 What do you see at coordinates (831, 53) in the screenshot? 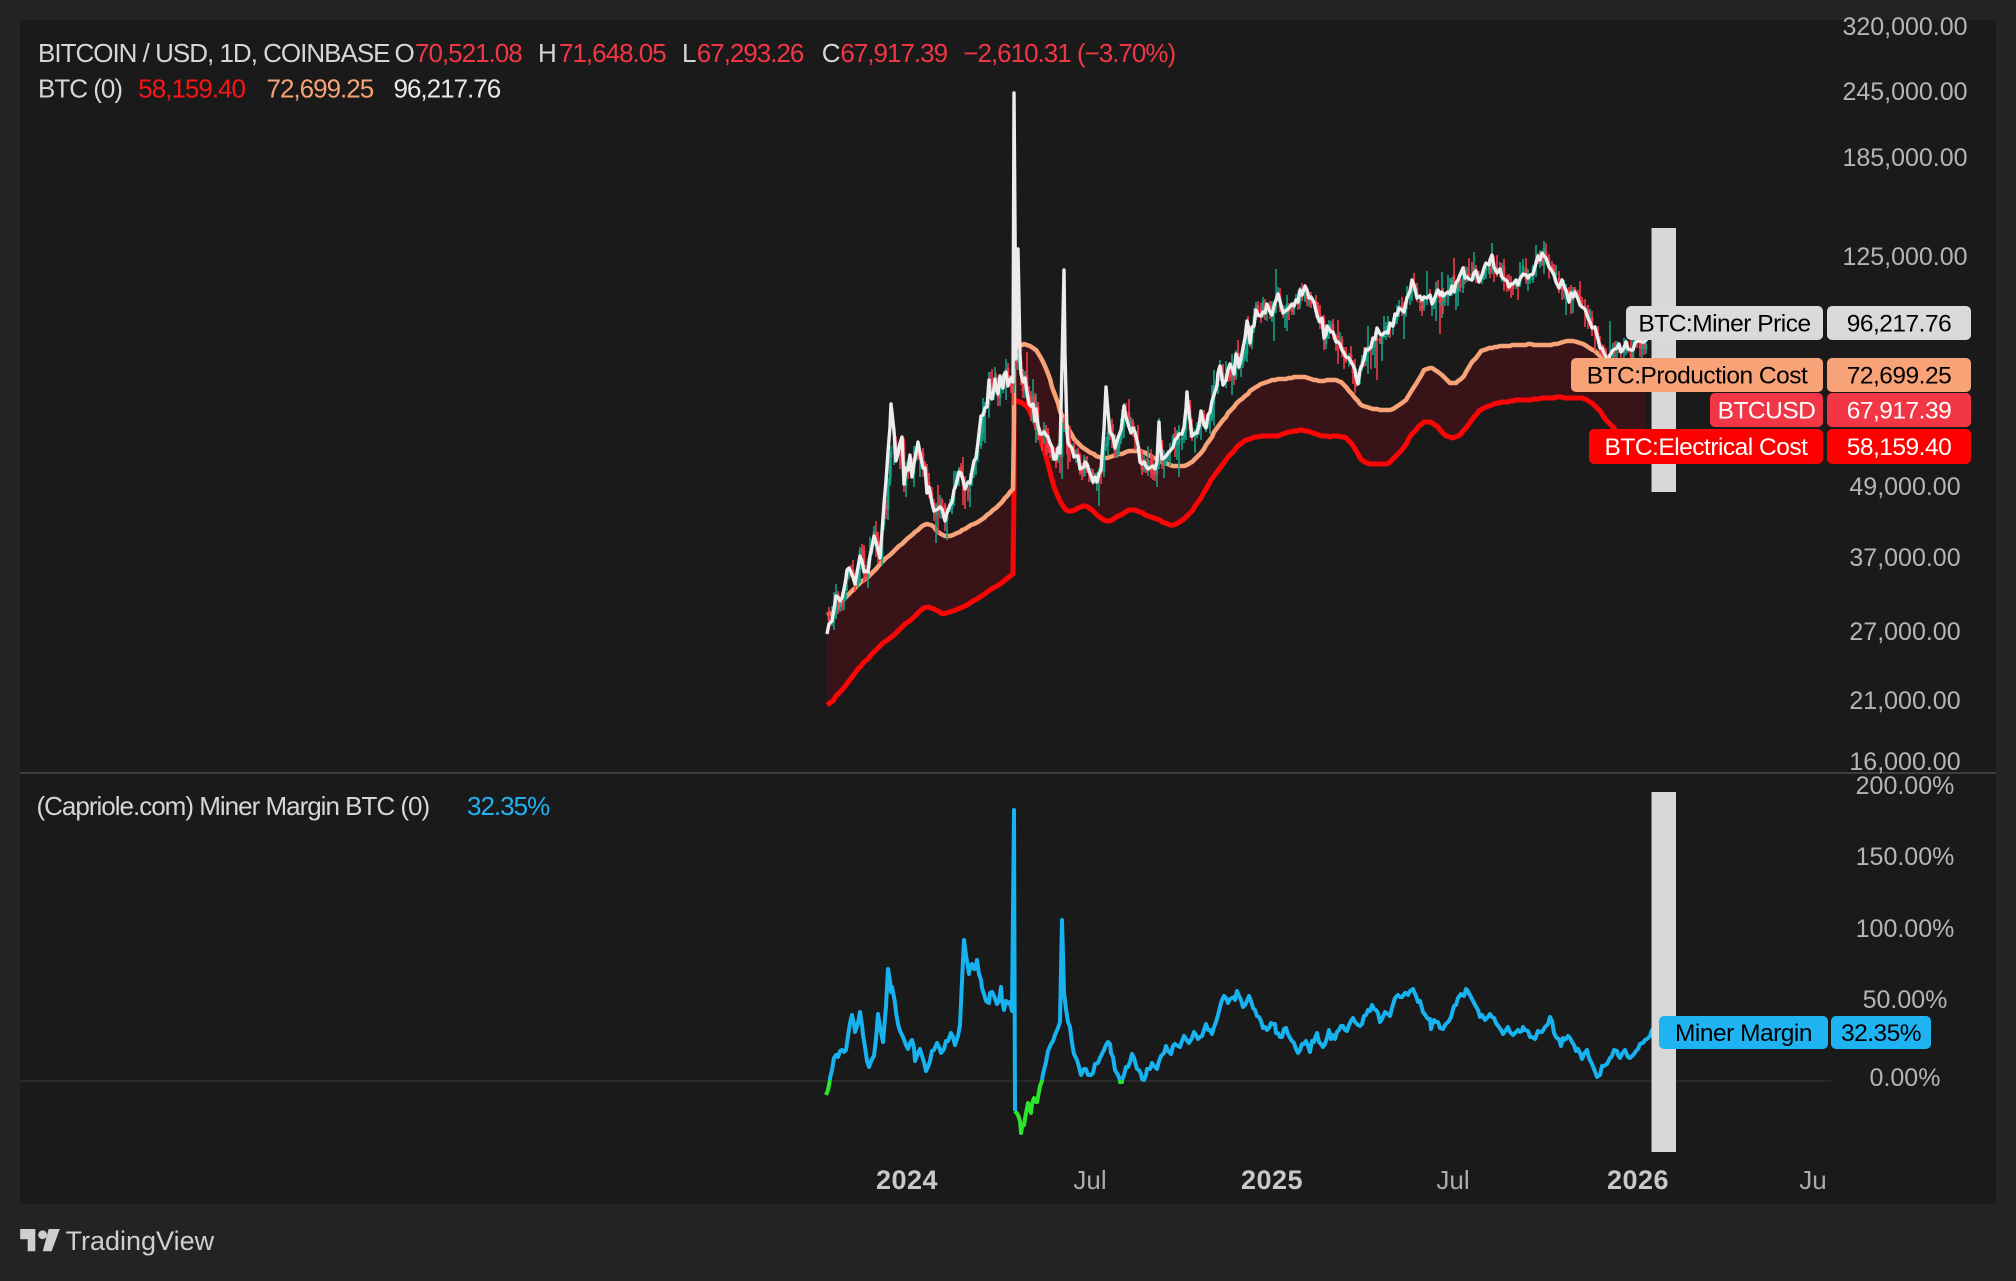
I see `svg-text: C` at bounding box center [831, 53].